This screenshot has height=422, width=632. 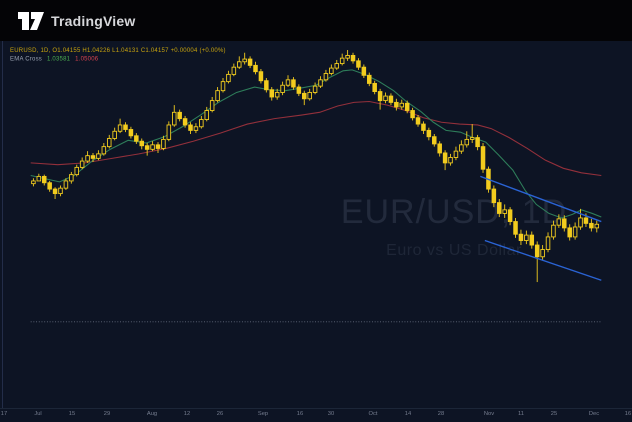 I want to click on time-axis-label: Aug, so click(x=152, y=413).